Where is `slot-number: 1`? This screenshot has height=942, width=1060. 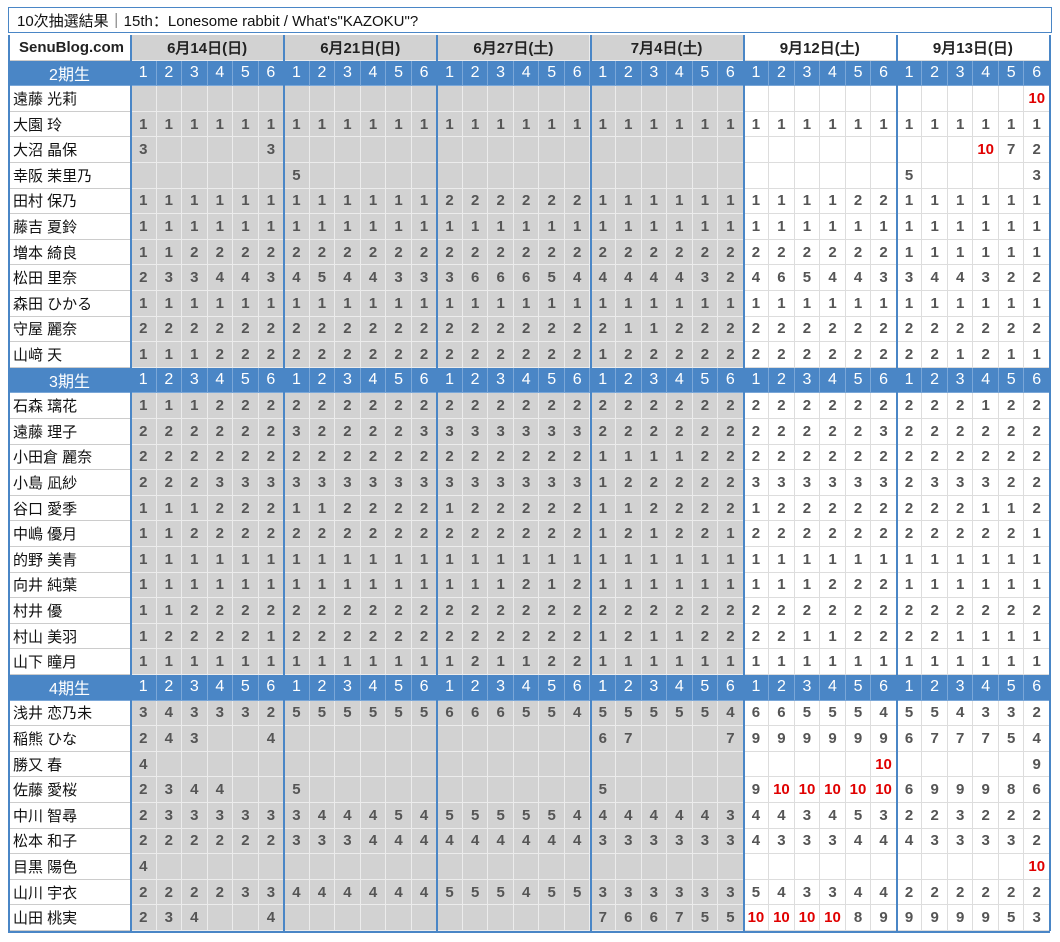
slot-number: 1 is located at coordinates (144, 688).